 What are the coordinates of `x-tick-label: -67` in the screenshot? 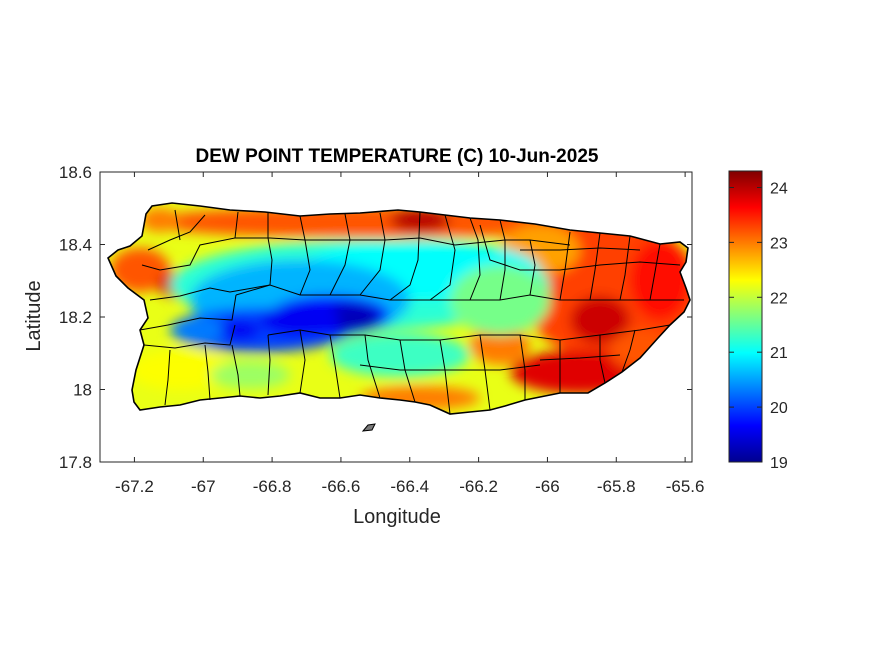 It's located at (203, 486).